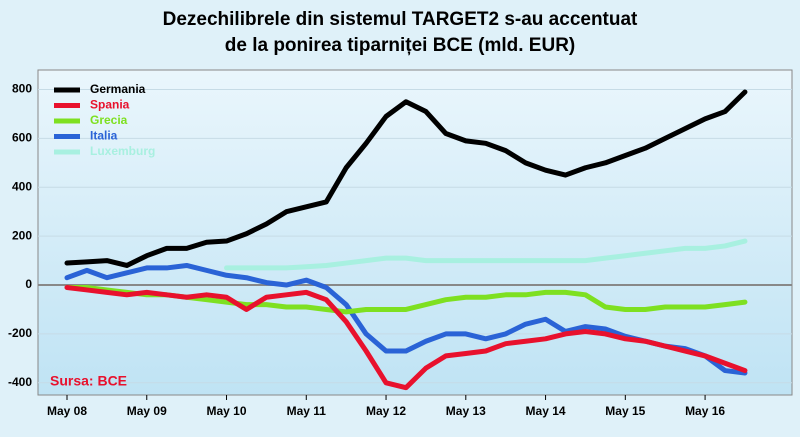 The image size is (800, 437). What do you see at coordinates (20, 382) in the screenshot?
I see `y-tick-label: -400` at bounding box center [20, 382].